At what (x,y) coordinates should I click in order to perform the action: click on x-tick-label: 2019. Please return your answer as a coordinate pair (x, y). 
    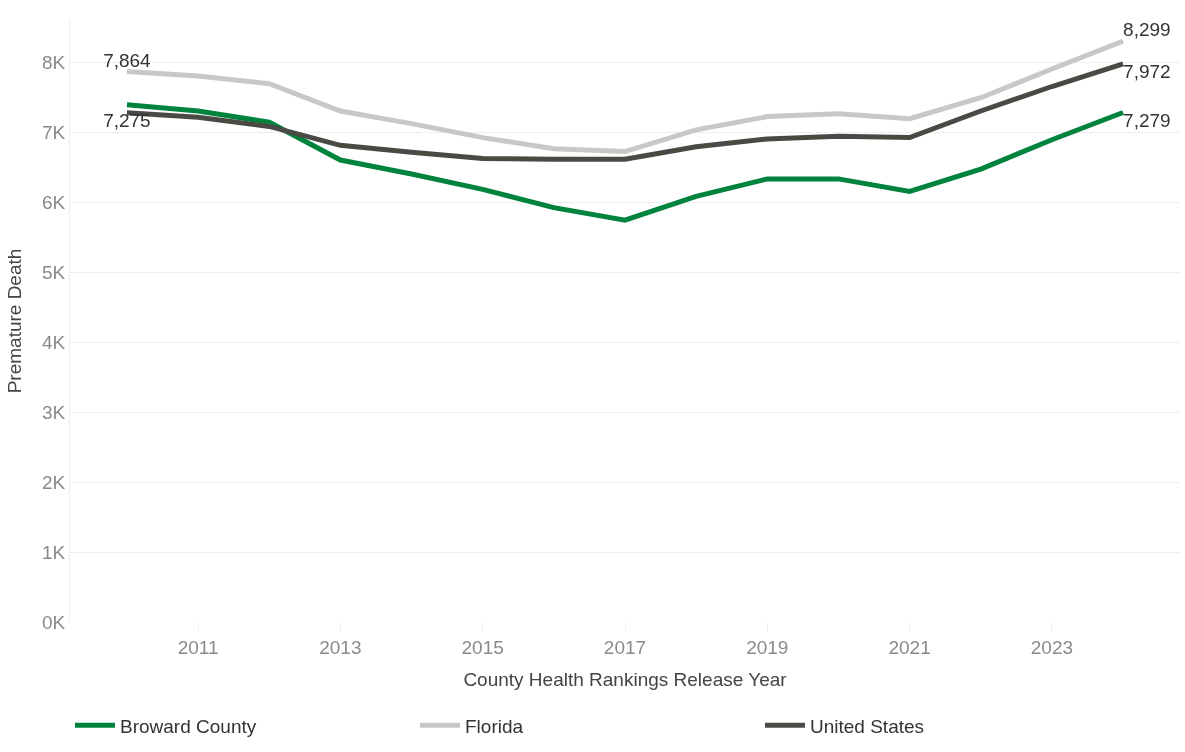
    Looking at the image, I should click on (767, 647).